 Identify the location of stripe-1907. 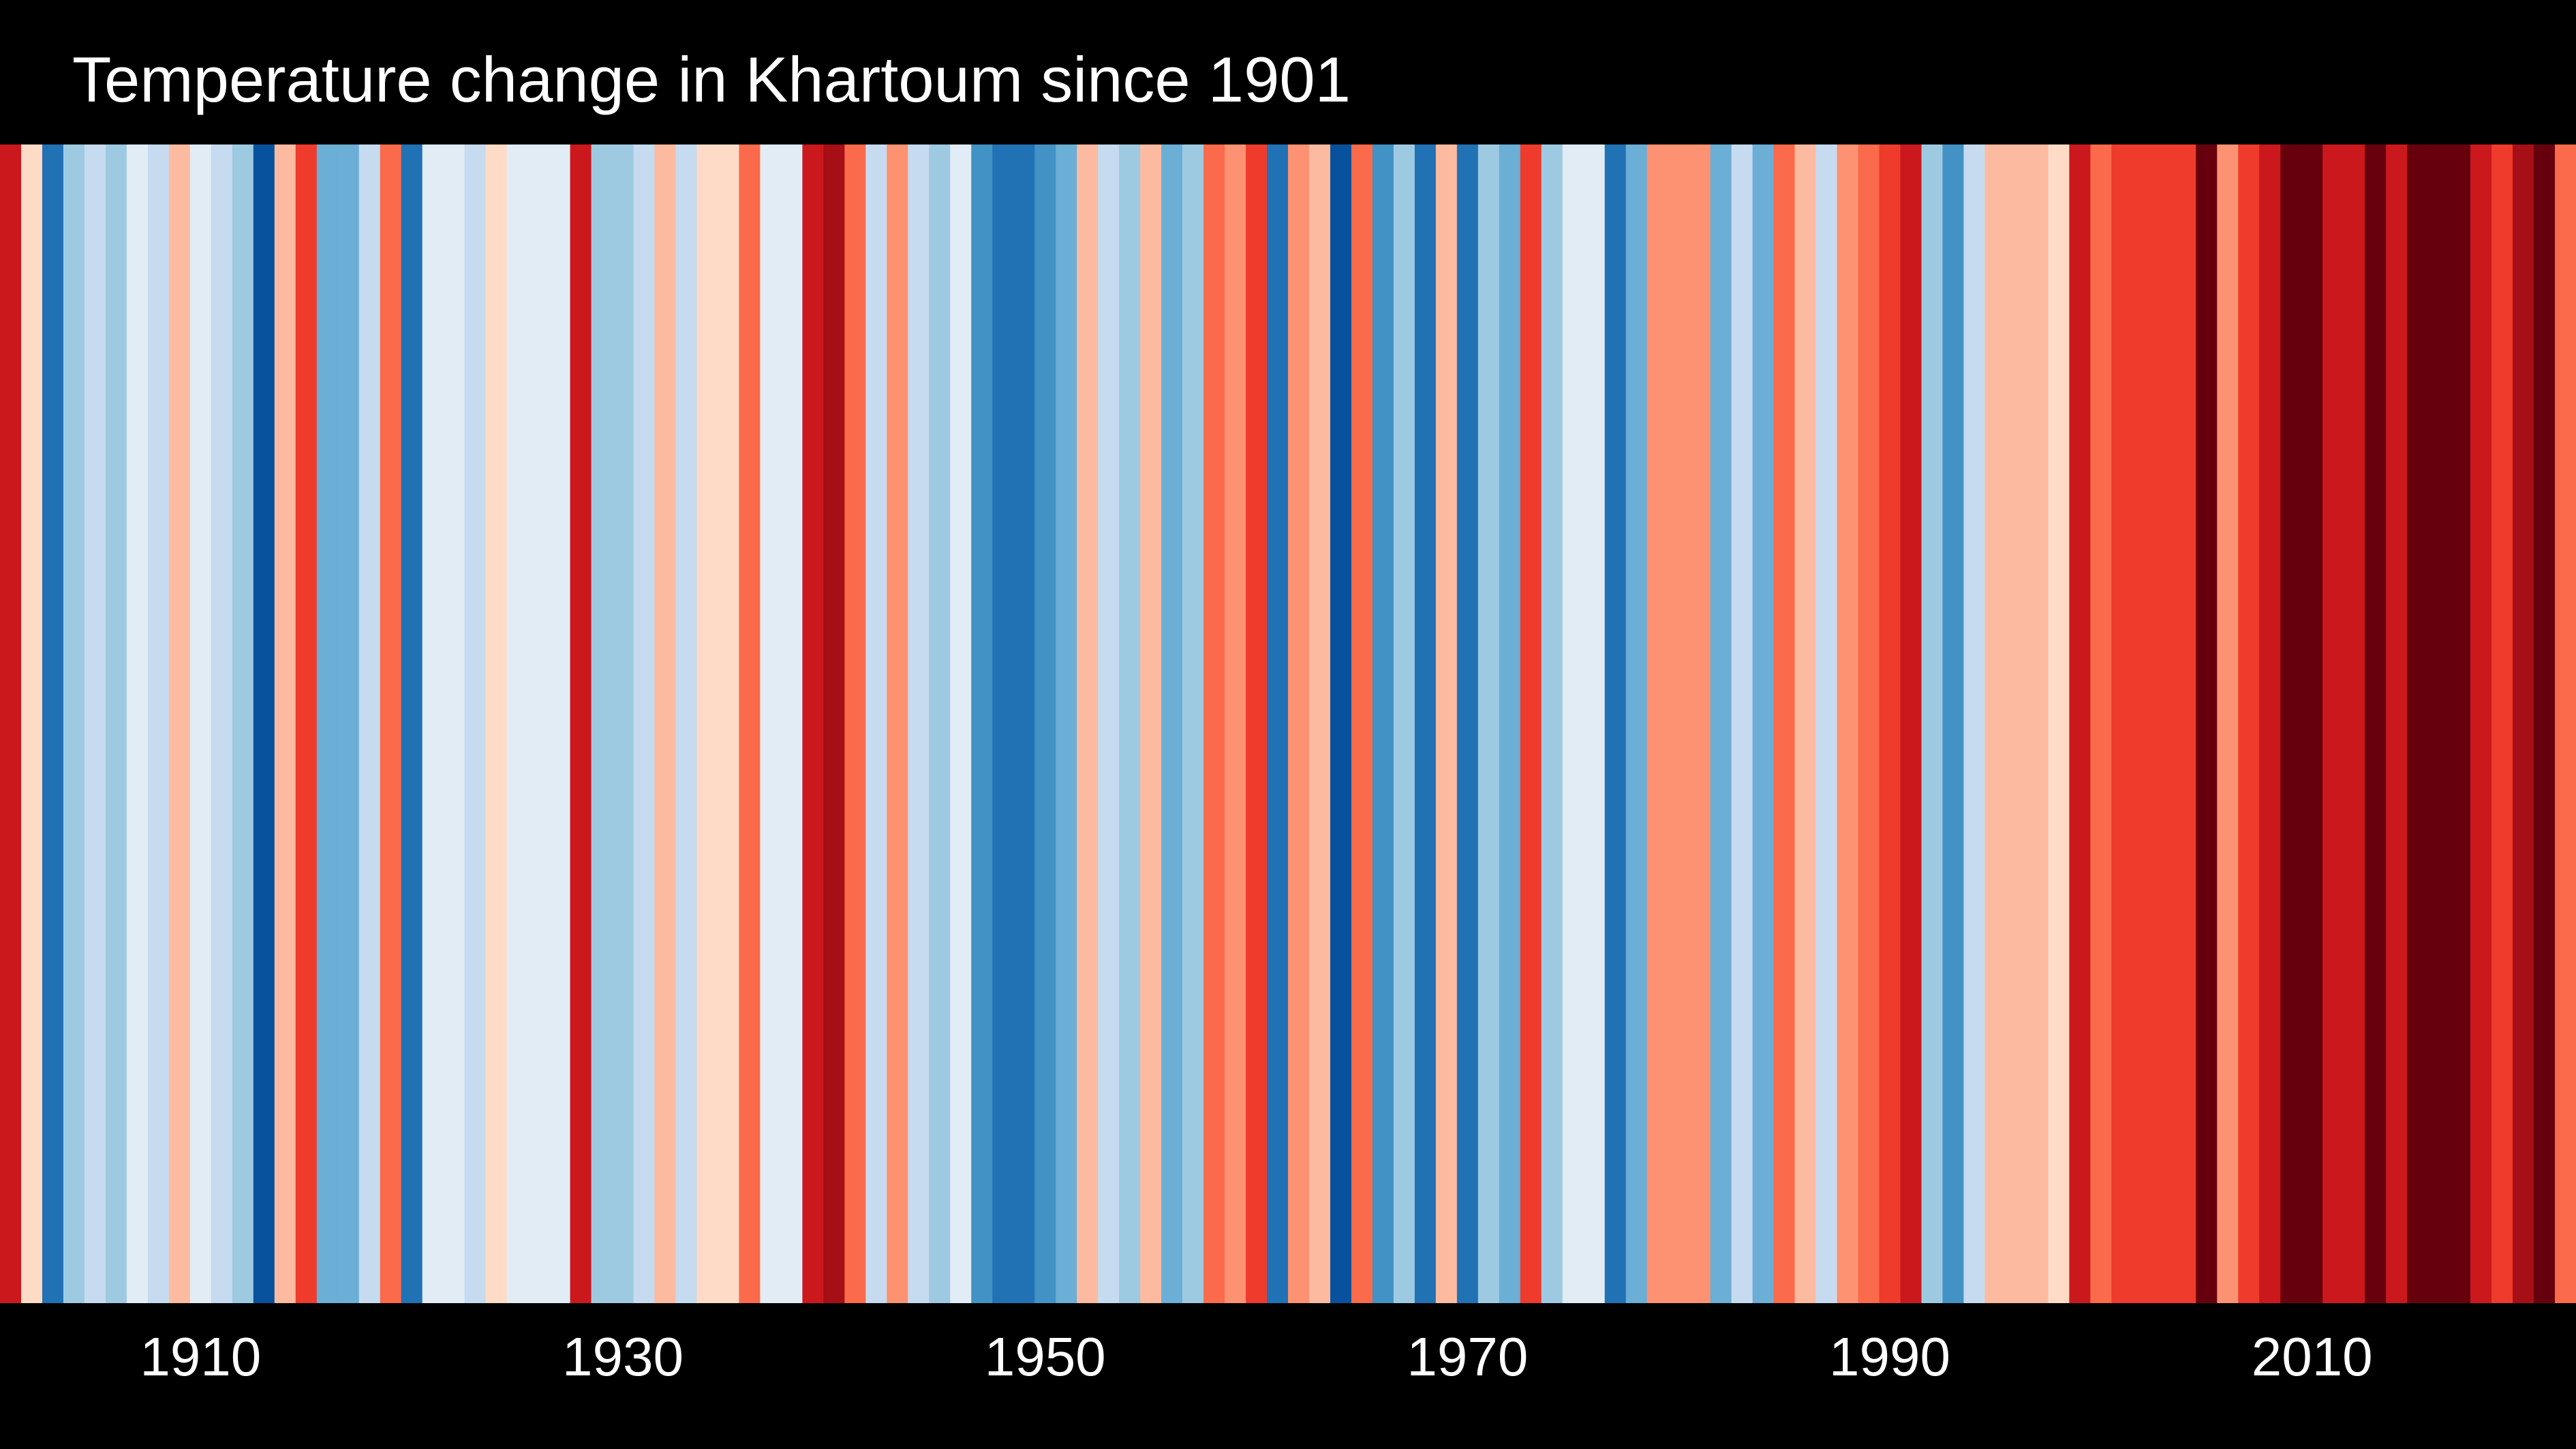
(137, 723).